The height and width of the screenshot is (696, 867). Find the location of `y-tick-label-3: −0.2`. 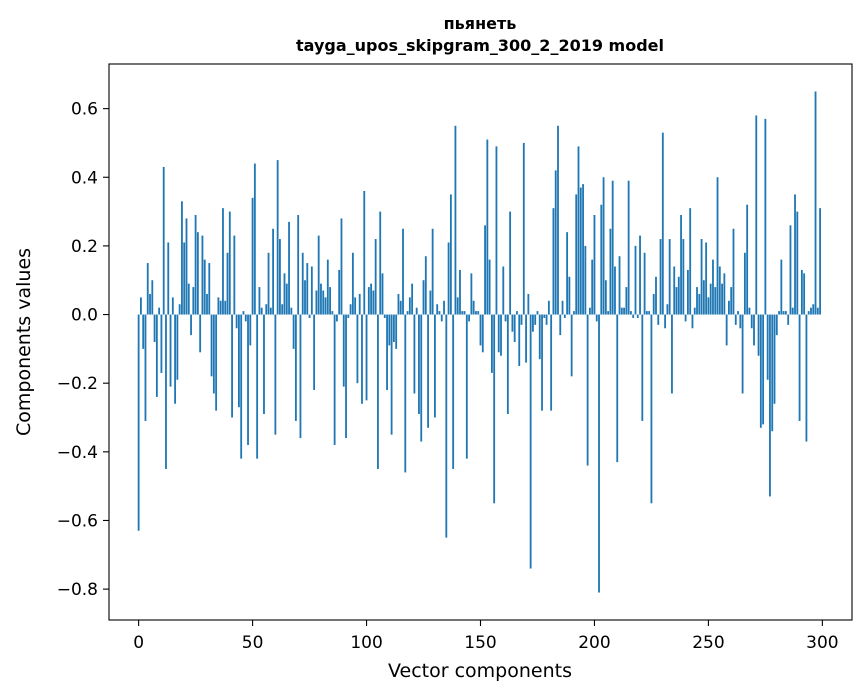

y-tick-label-3: −0.2 is located at coordinates (77, 384).